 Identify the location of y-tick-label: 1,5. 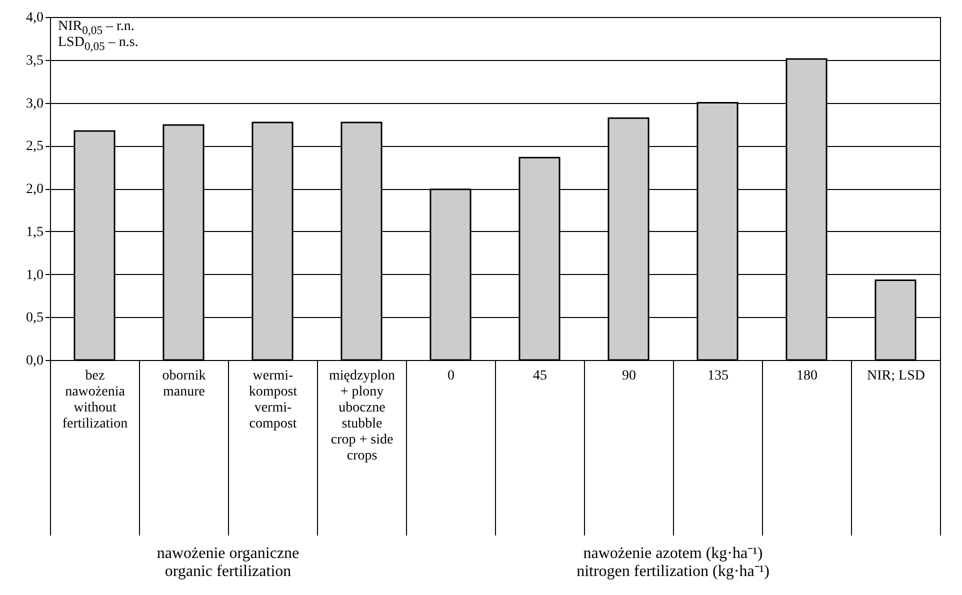
(35, 232).